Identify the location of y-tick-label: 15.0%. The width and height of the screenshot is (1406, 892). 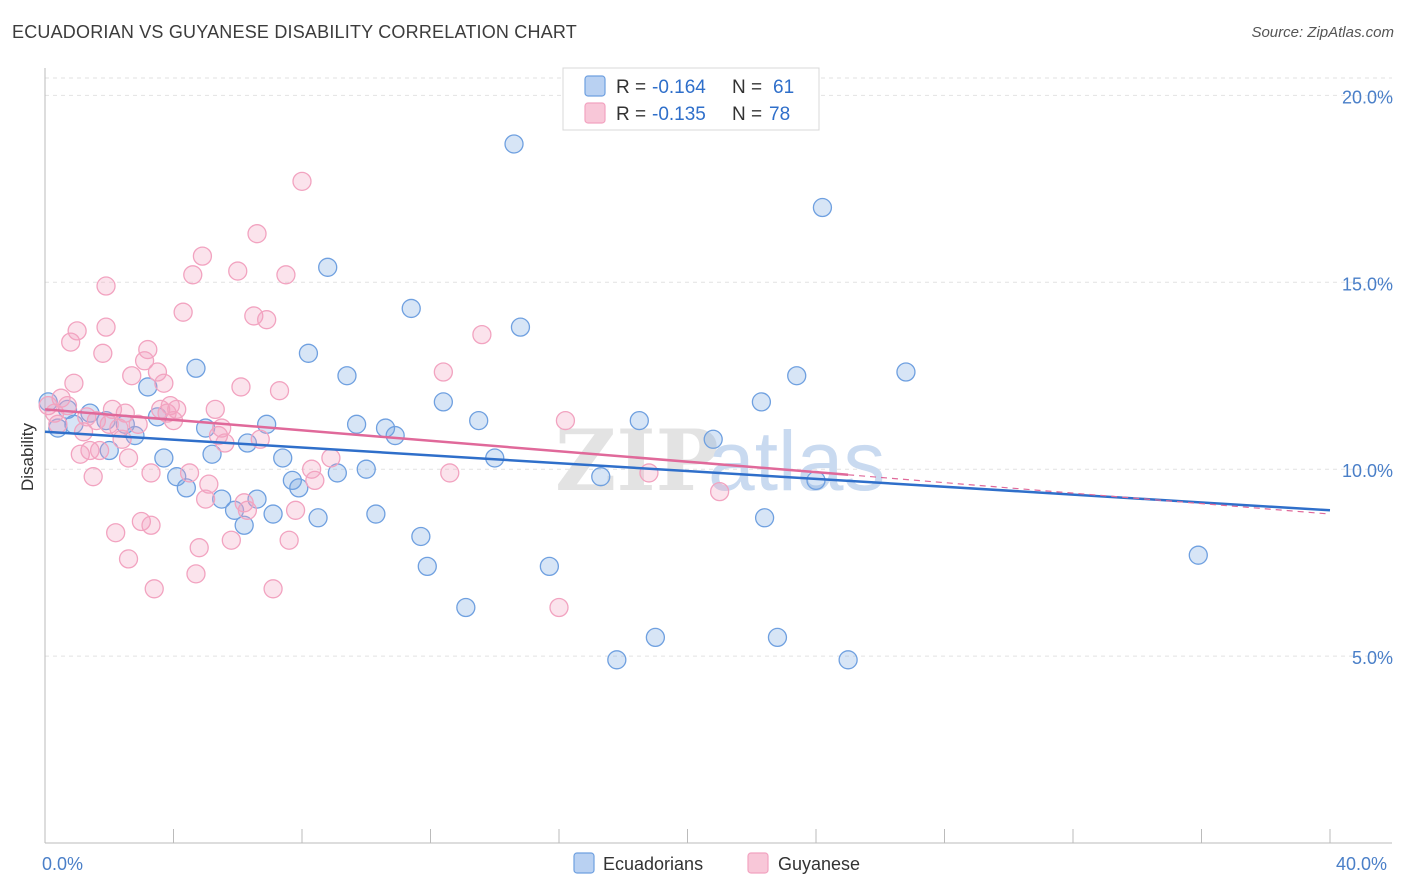
(1367, 284).